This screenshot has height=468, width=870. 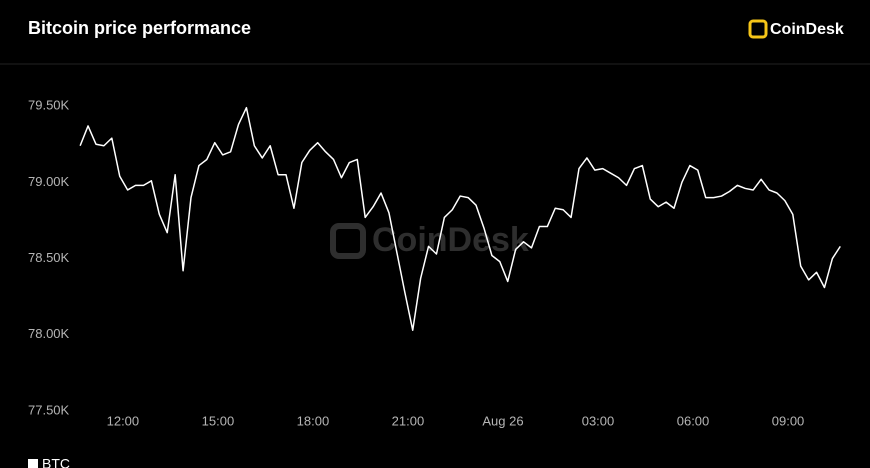 What do you see at coordinates (49, 333) in the screenshot?
I see `y-tick-label: 78.00K` at bounding box center [49, 333].